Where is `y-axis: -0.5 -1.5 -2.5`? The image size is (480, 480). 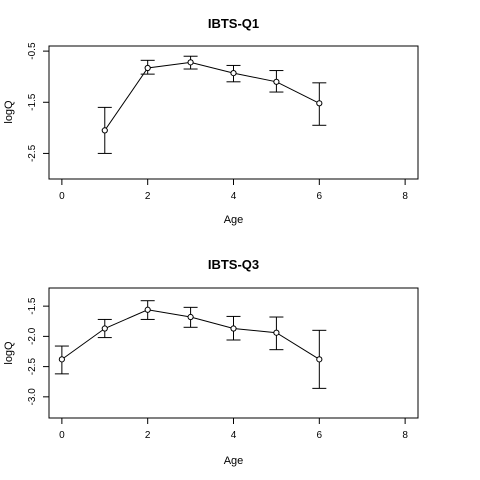
y-axis: -0.5 -1.5 -2.5 is located at coordinates (38, 102).